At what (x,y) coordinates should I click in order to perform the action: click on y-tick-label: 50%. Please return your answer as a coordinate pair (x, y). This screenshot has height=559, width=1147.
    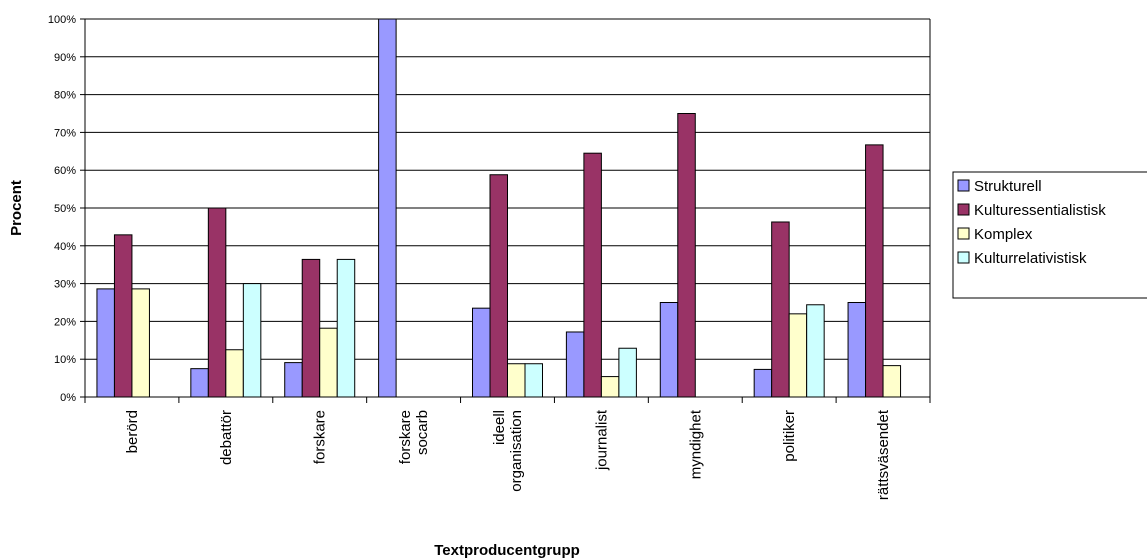
    Looking at the image, I should click on (65, 209).